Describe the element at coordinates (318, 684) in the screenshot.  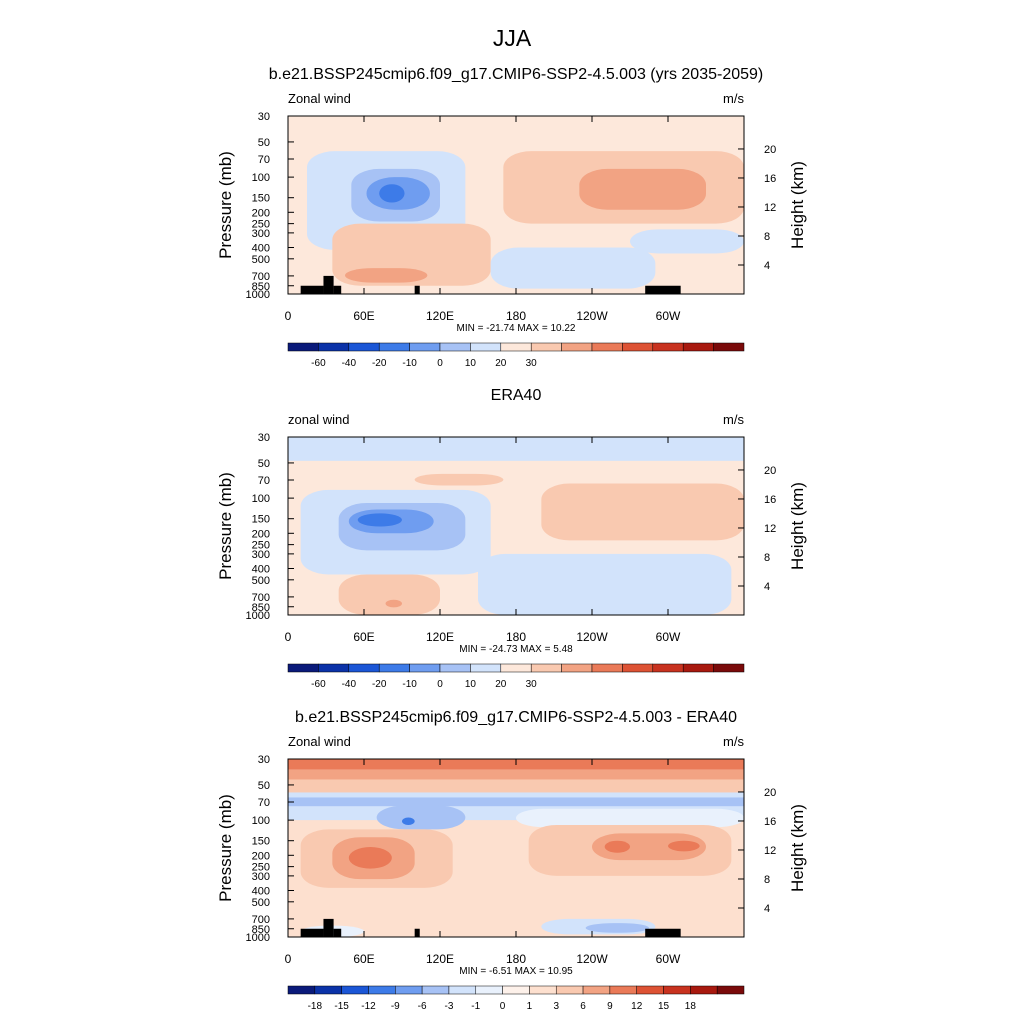
I see `colorbar-label: -60` at that location.